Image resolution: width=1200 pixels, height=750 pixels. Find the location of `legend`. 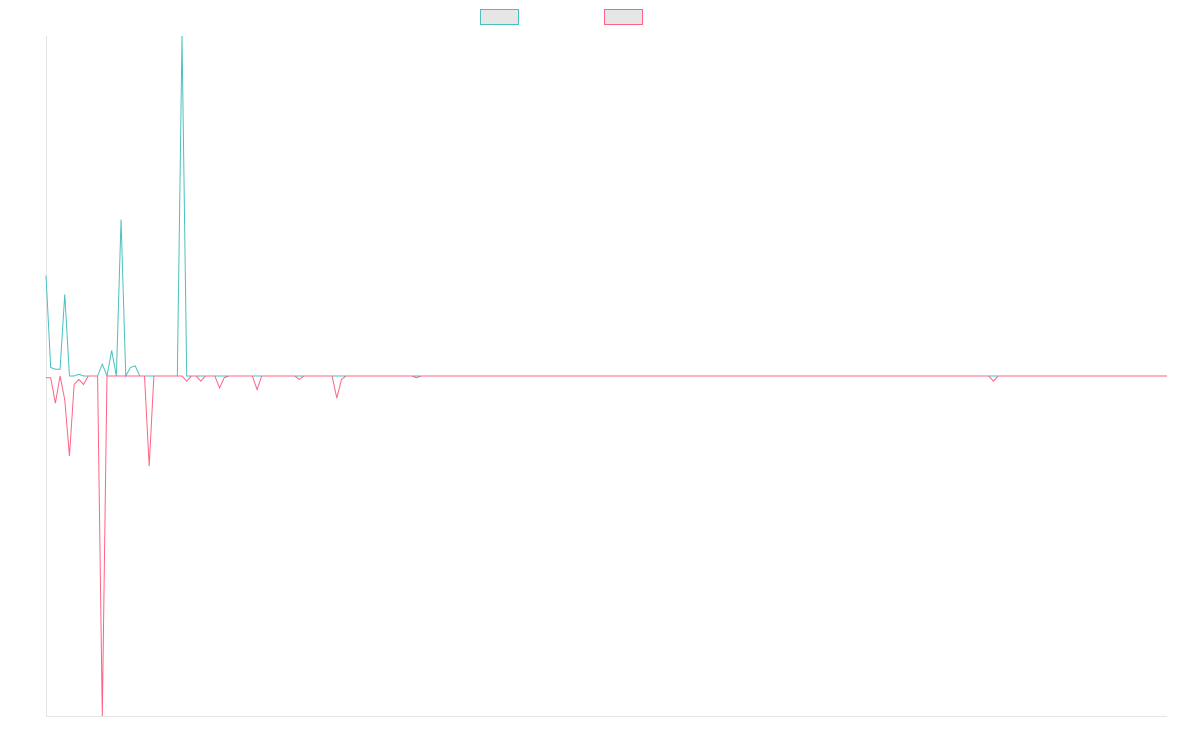

legend is located at coordinates (600, 18).